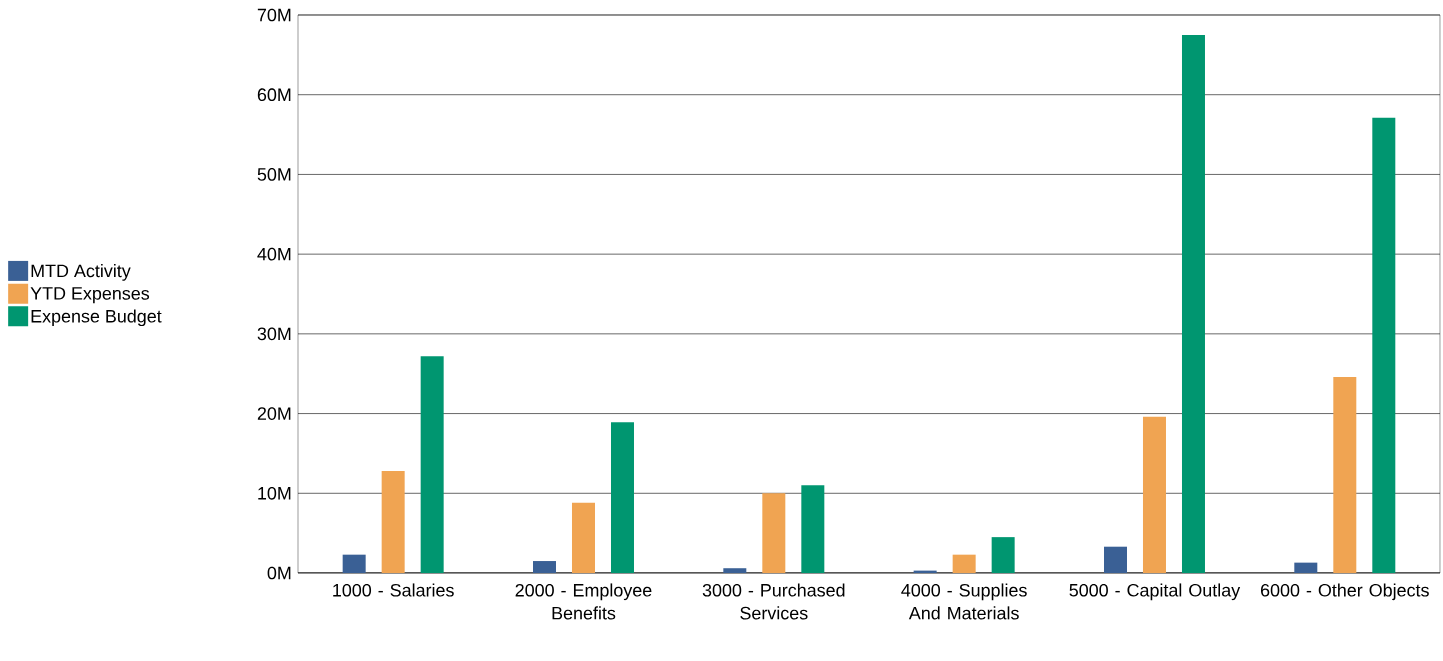 Image resolution: width=1443 pixels, height=661 pixels. Describe the element at coordinates (279, 573) in the screenshot. I see `y-tick-label: 0M` at that location.